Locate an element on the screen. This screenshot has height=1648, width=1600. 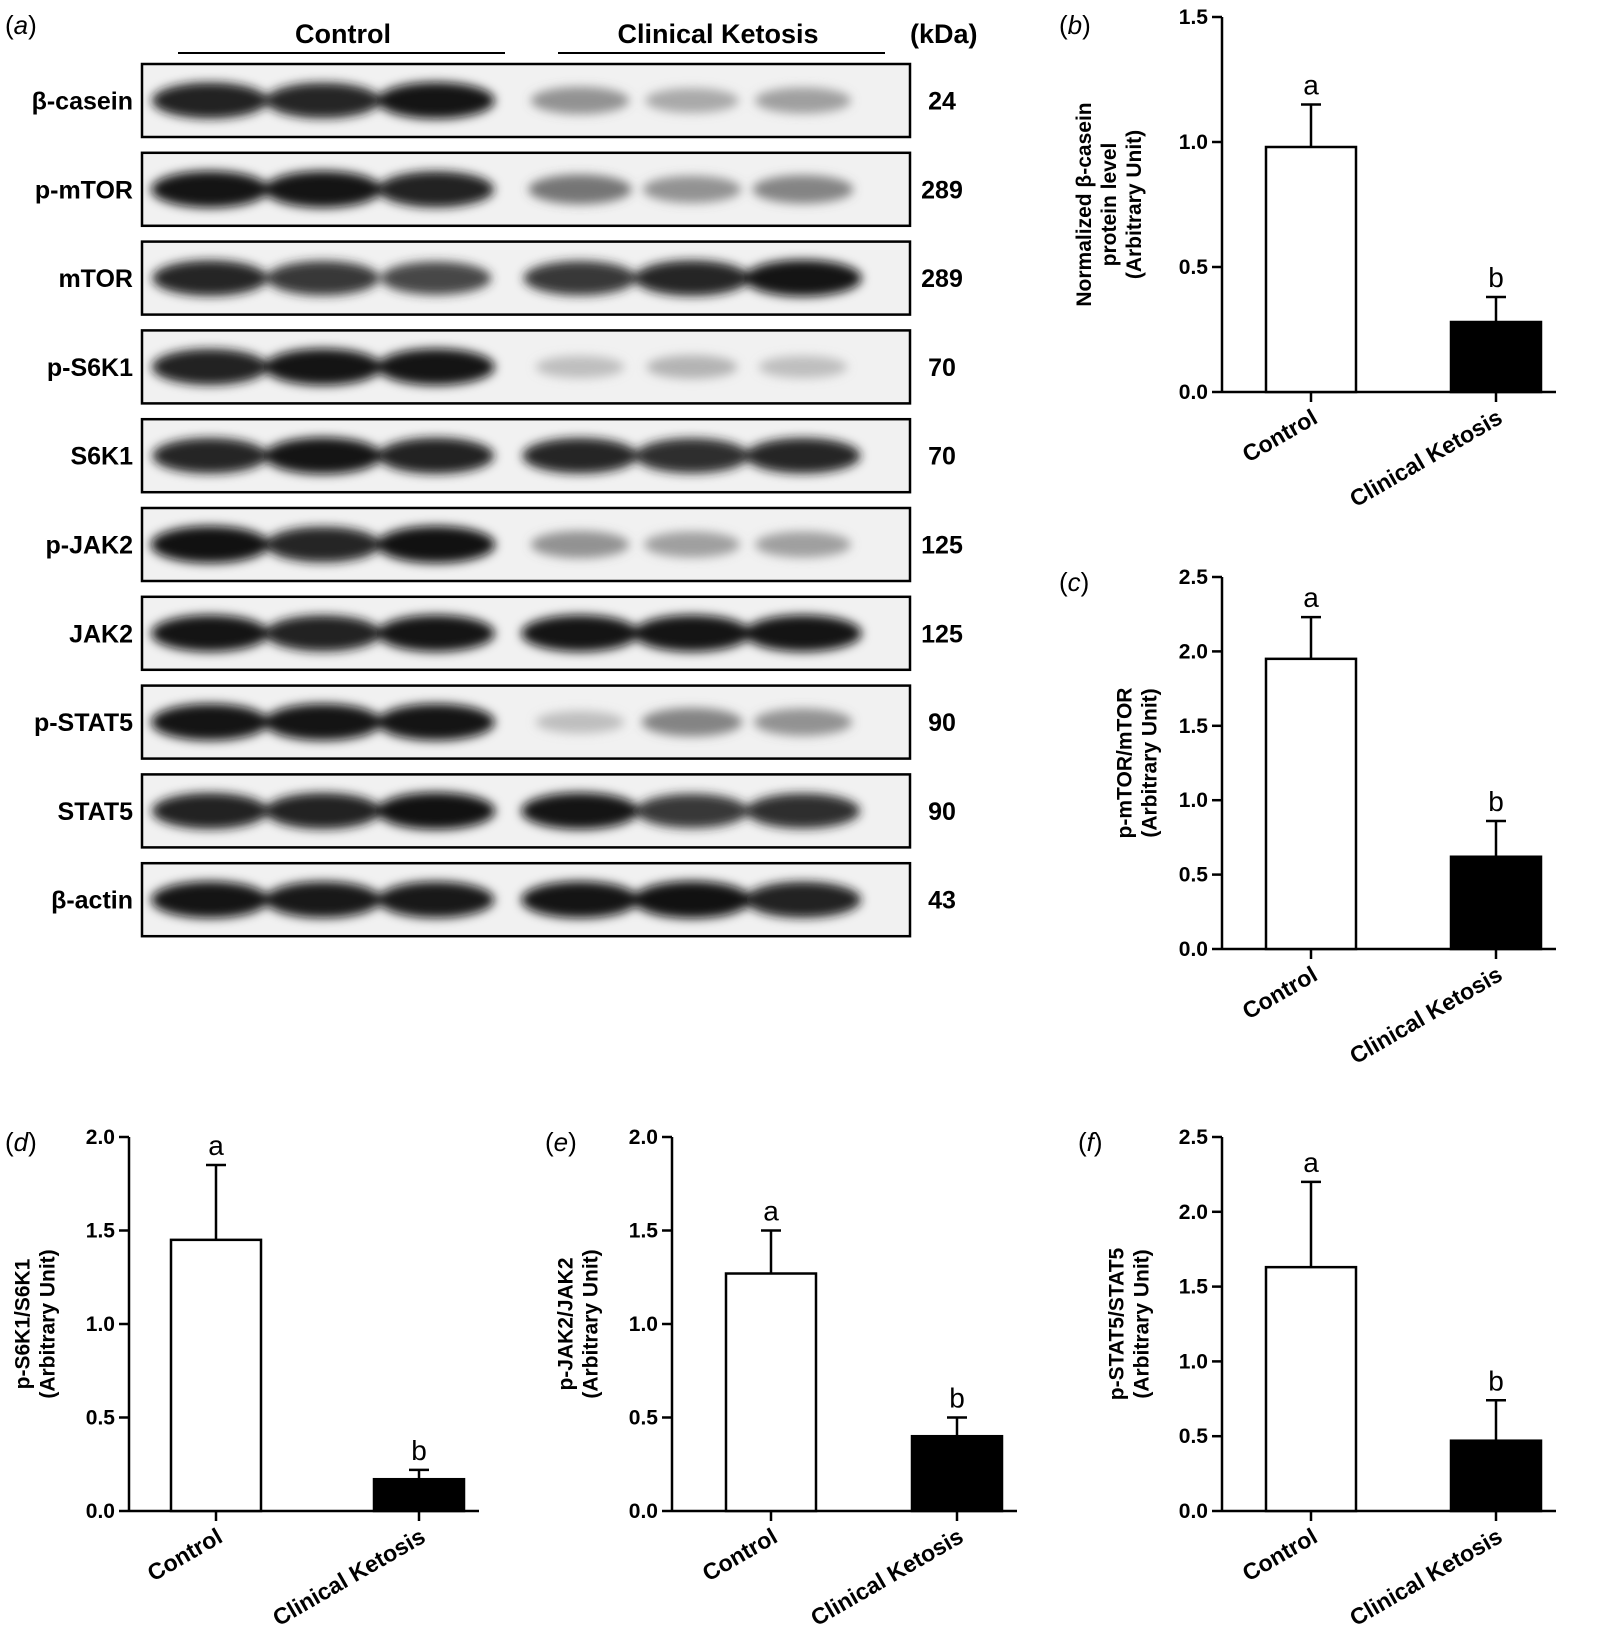
kda-value: 125 is located at coordinates (942, 546).